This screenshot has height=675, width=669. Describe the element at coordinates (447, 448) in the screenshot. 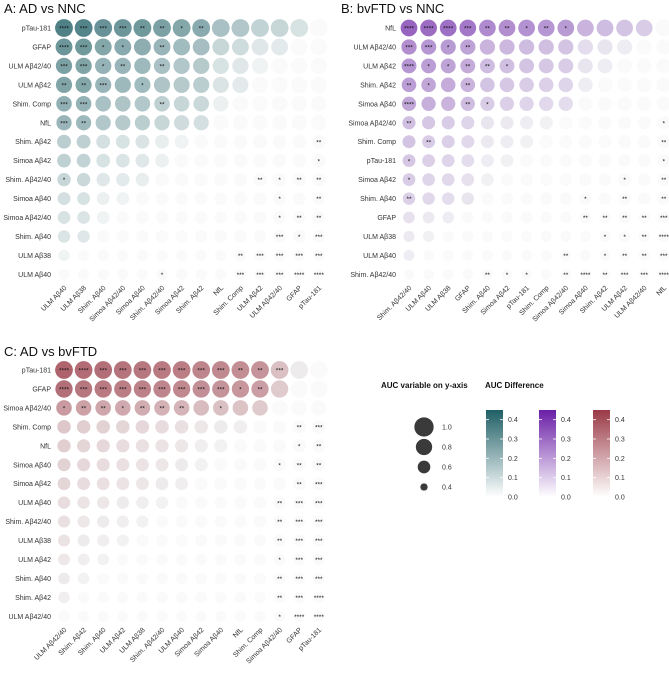

I see `size-legend-label: 0.8` at that location.